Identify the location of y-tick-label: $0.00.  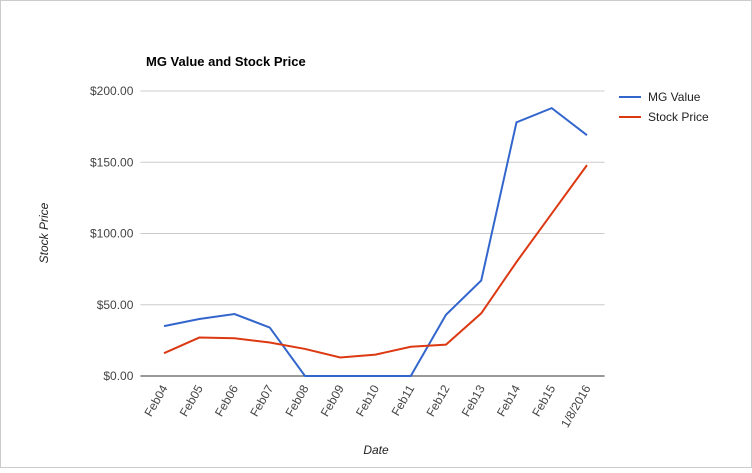
(118, 376).